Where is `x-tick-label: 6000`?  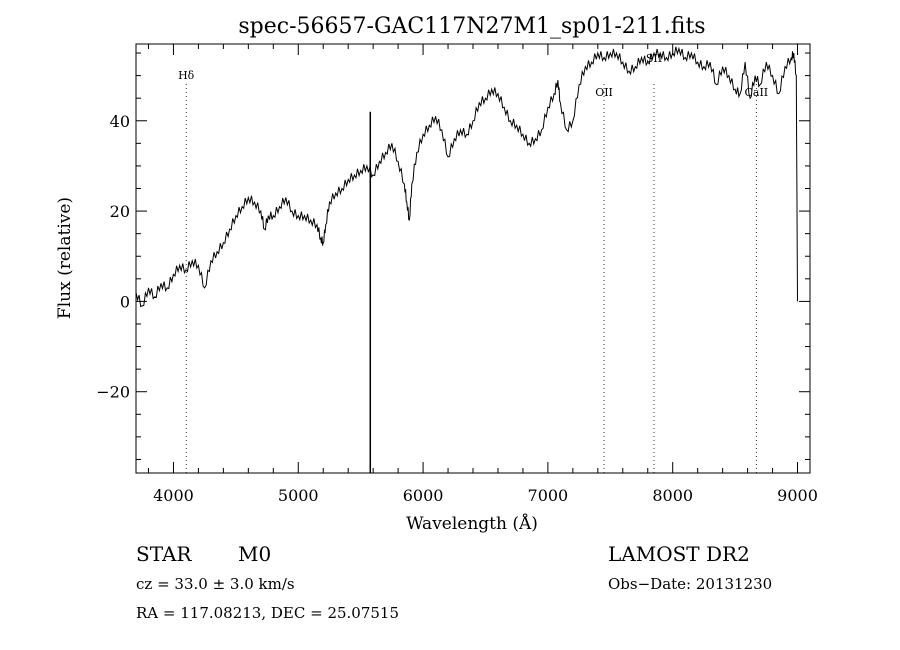
x-tick-label: 6000 is located at coordinates (423, 495).